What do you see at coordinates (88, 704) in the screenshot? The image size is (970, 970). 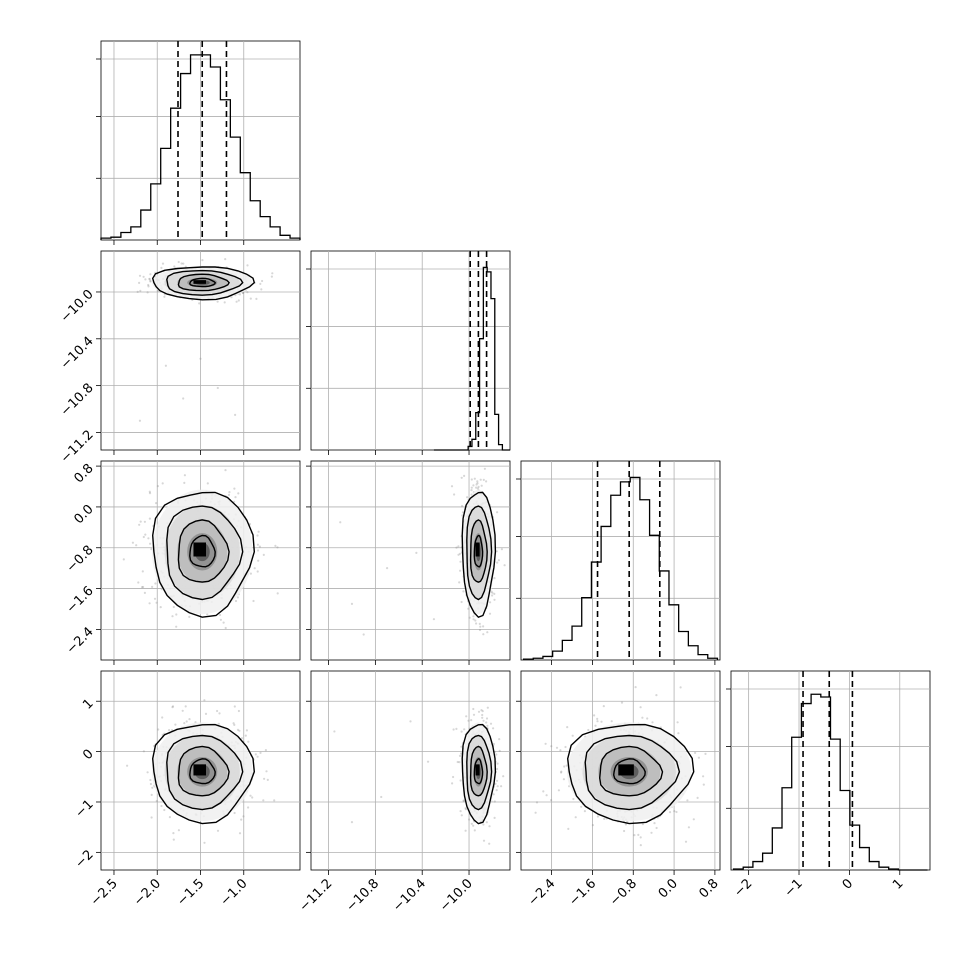 I see `y-tick-label-3-3: 1` at bounding box center [88, 704].